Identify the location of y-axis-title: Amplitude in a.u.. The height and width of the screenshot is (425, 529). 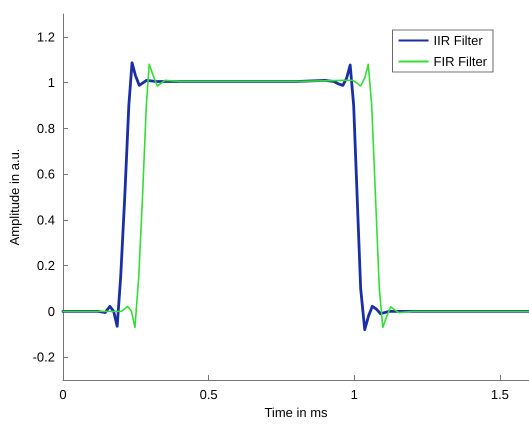
(14, 197).